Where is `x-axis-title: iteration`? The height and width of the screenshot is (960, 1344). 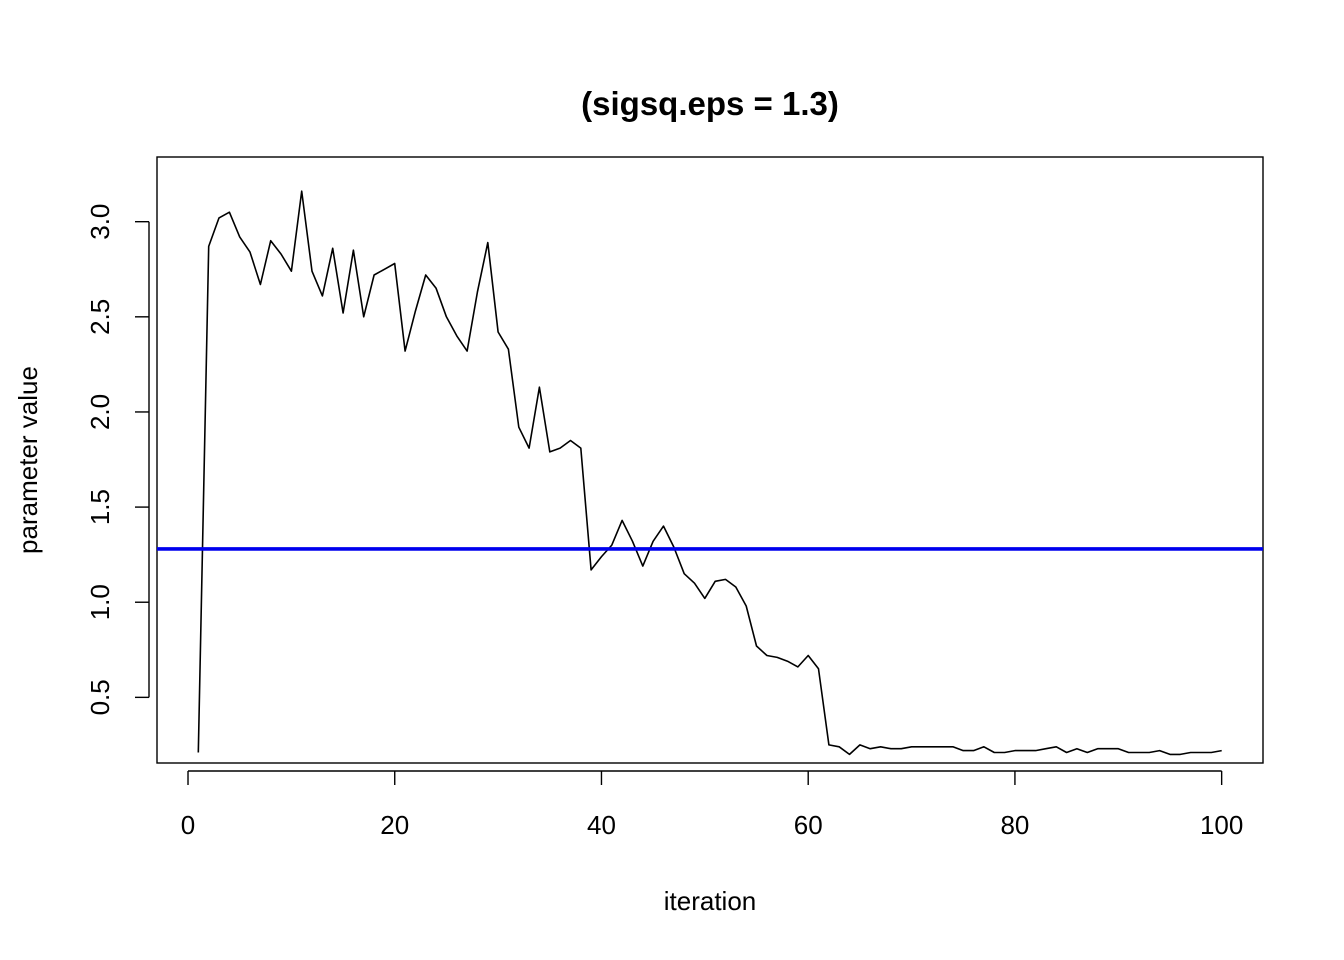
x-axis-title: iteration is located at coordinates (710, 901).